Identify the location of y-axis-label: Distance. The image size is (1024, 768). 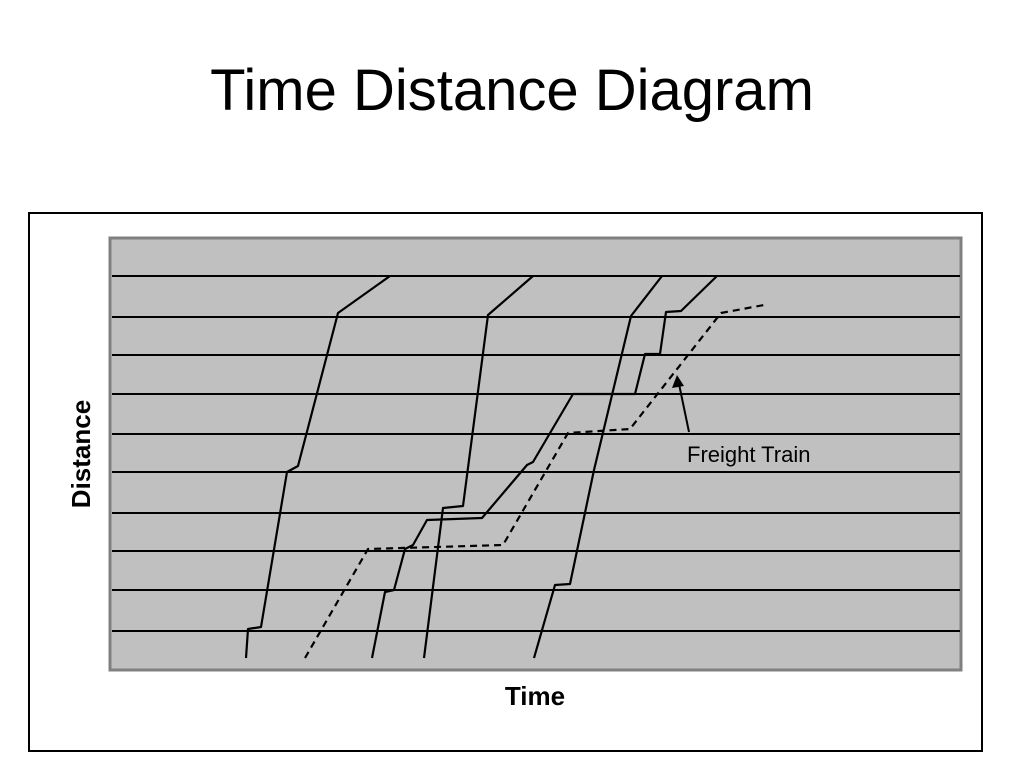
(81, 454).